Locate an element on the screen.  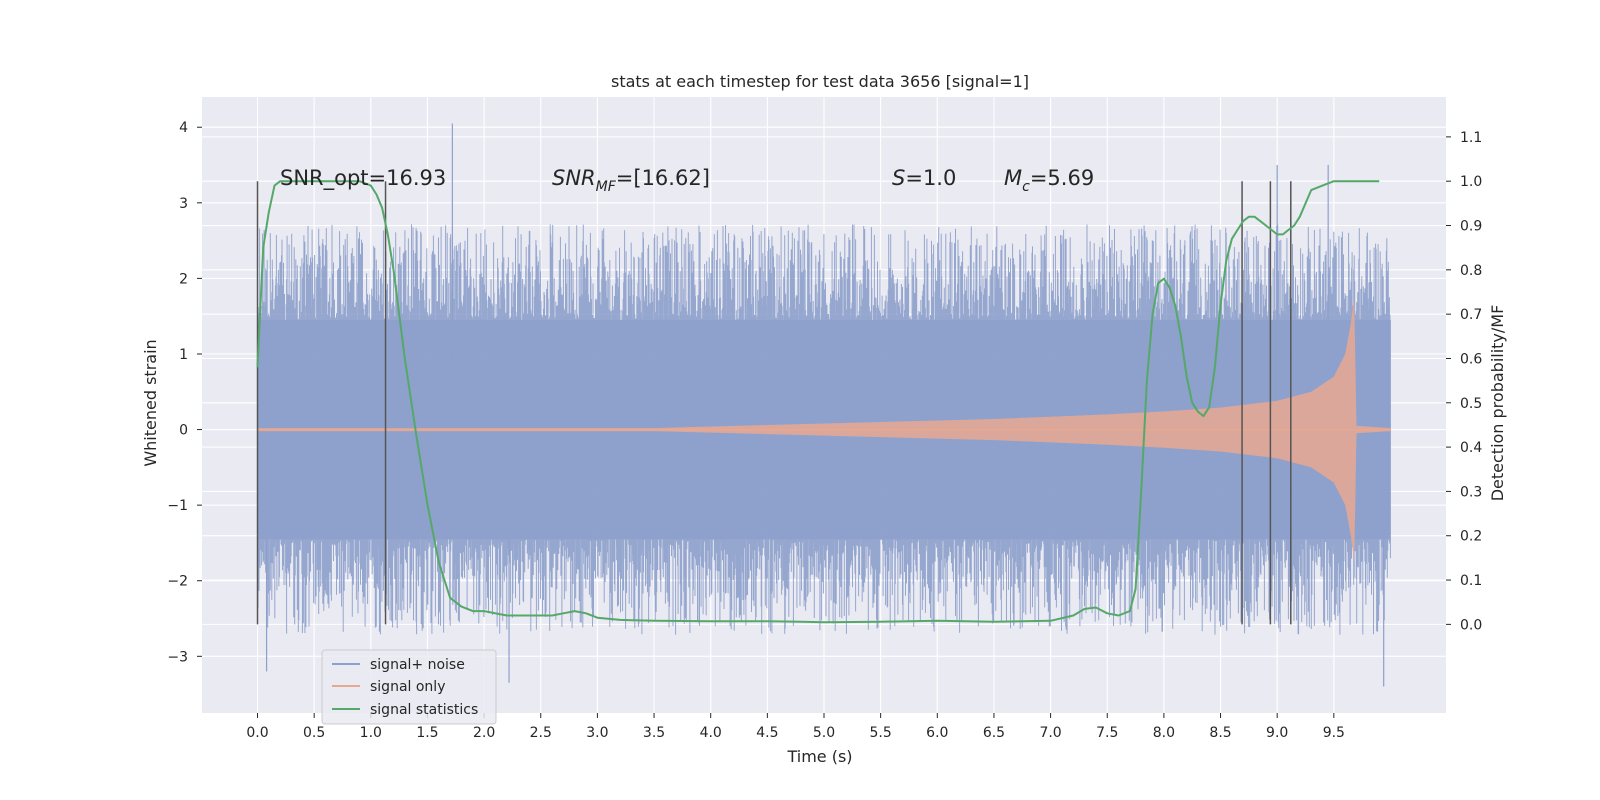
x-tick-label: 9.0 is located at coordinates (1277, 733).